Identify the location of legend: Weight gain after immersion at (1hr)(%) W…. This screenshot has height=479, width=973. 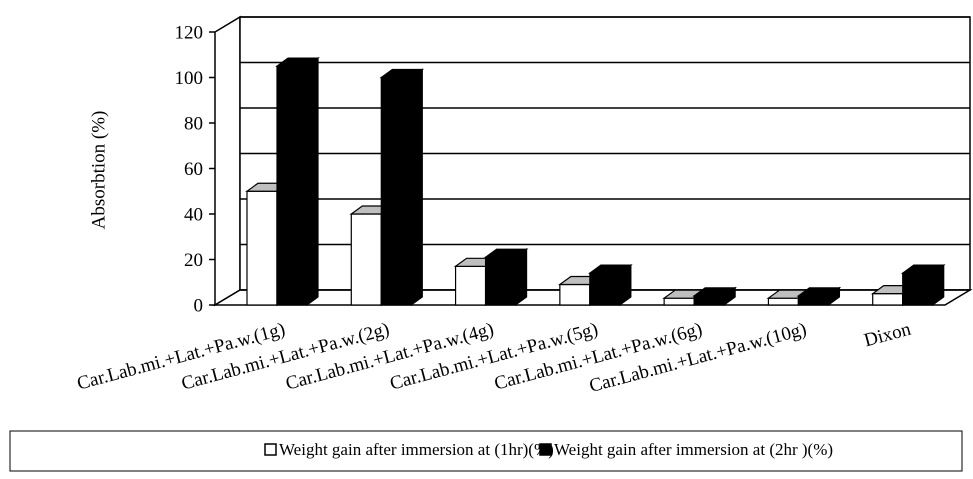
(486, 451).